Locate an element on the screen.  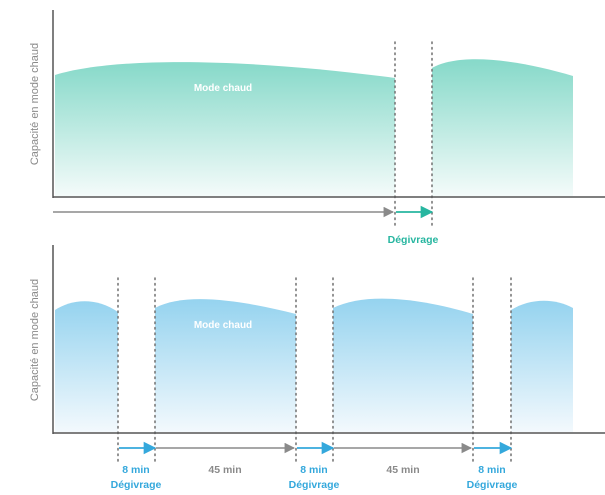
bottom-heating-2-duration: 45 min is located at coordinates (402, 470).